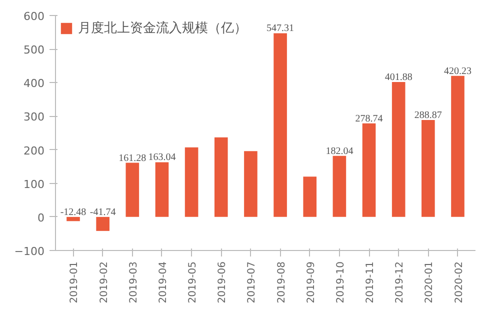 This screenshot has width=500, height=331. I want to click on y-tick-label: 0, so click(41, 217).